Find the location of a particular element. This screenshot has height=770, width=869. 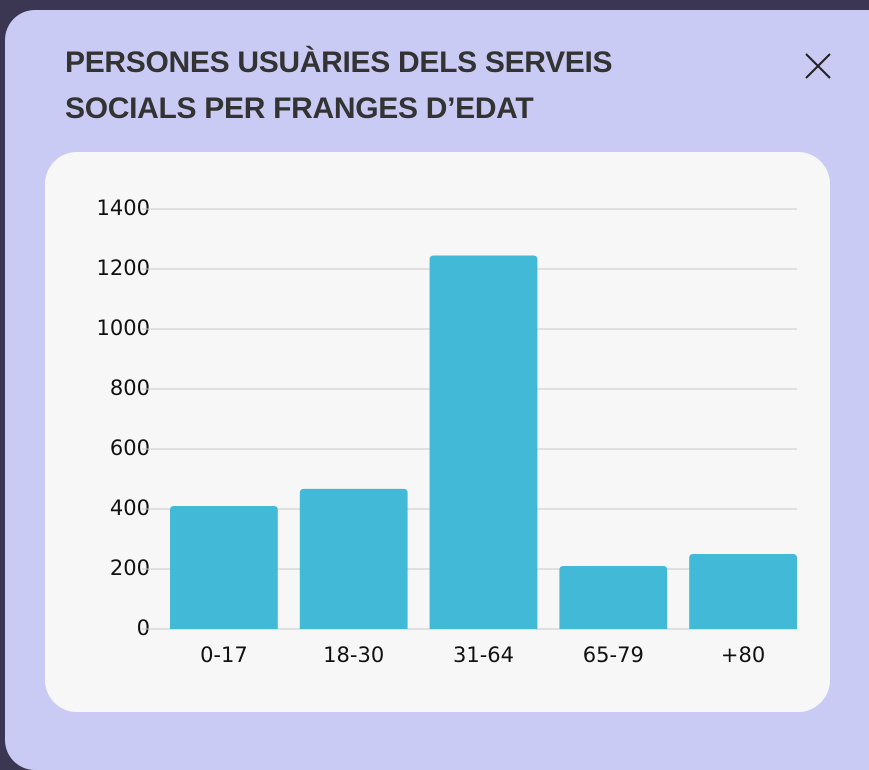

x-tick-label: 0-17 is located at coordinates (224, 655).